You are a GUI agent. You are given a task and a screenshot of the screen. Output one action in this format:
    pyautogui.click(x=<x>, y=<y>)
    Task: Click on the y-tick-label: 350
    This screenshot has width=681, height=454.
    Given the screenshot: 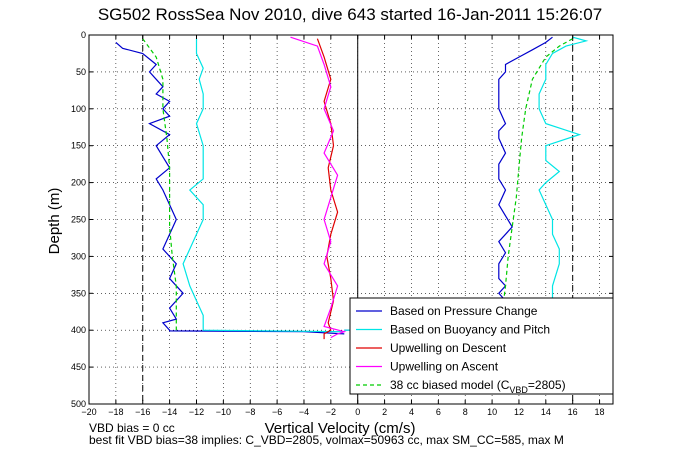 What is the action you would take?
    pyautogui.click(x=78, y=293)
    